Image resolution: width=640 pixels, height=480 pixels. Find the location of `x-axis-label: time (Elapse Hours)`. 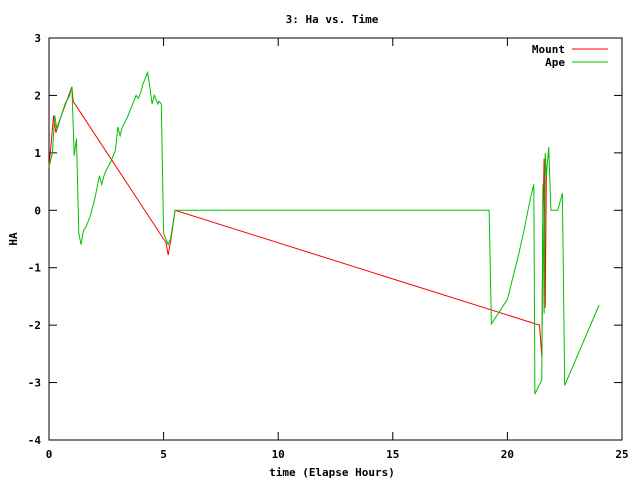

x-axis-label: time (Elapse Hours) is located at coordinates (332, 472).